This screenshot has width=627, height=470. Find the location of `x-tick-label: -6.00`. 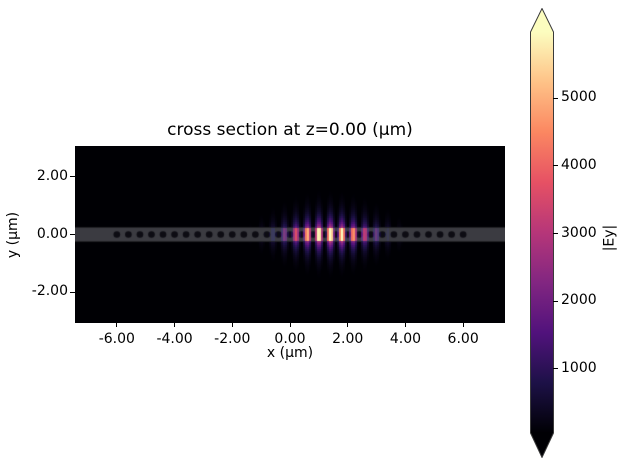

x-tick-label: -6.00 is located at coordinates (116, 339).